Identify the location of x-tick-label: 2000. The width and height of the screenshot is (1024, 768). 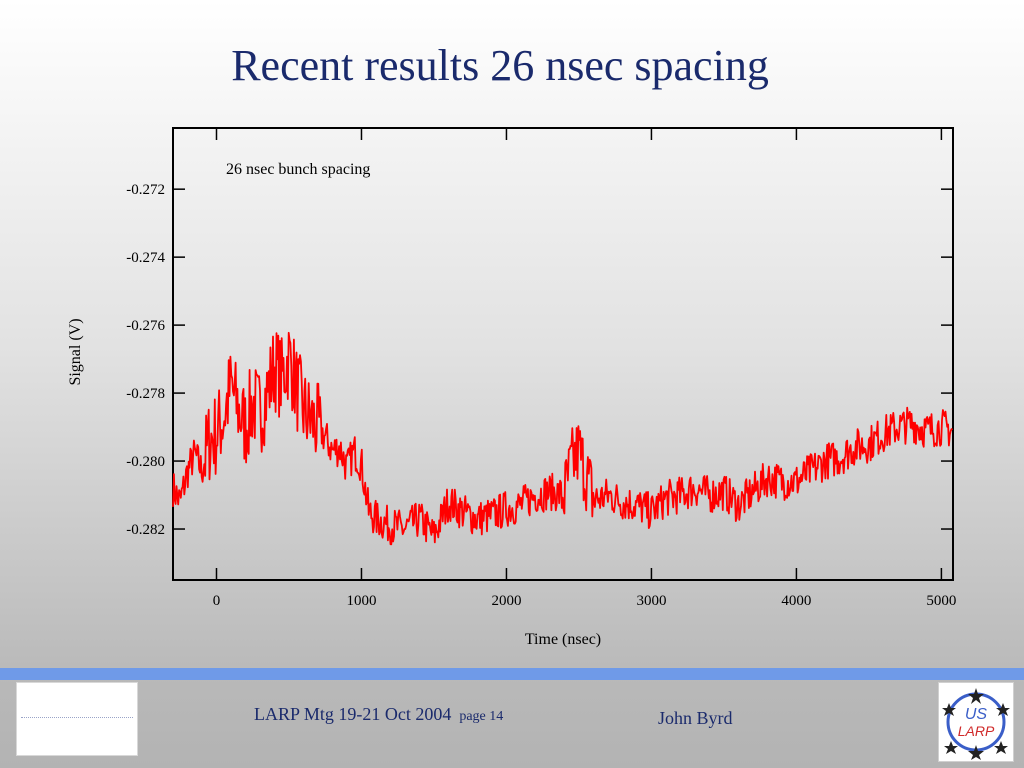
(506, 601).